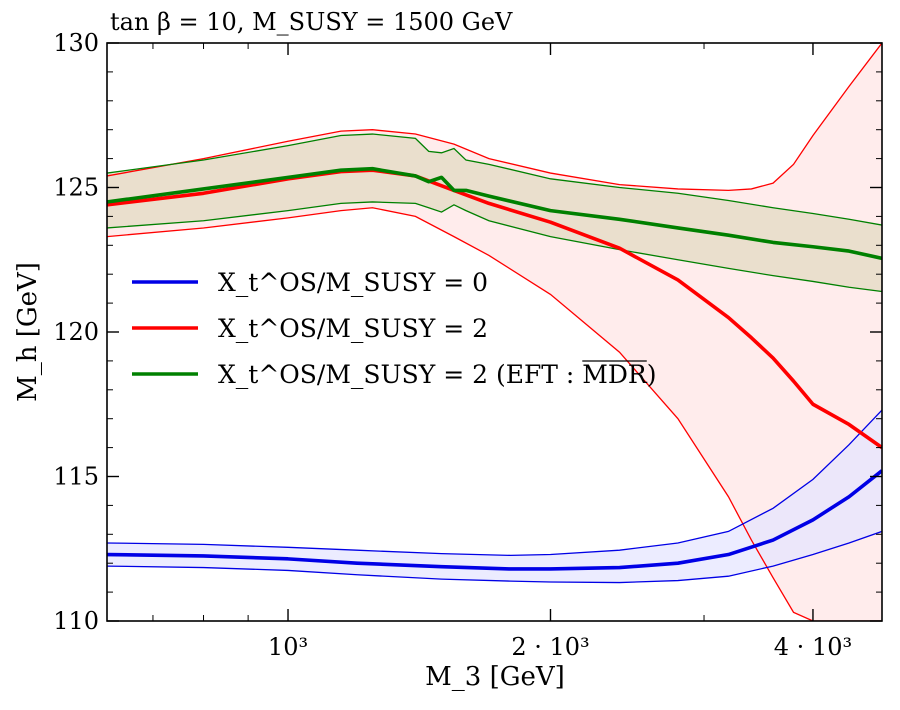 This screenshot has width=900, height=710. I want to click on legend-label-1: X_t^OS/M_SUSY = 2, so click(353, 328).